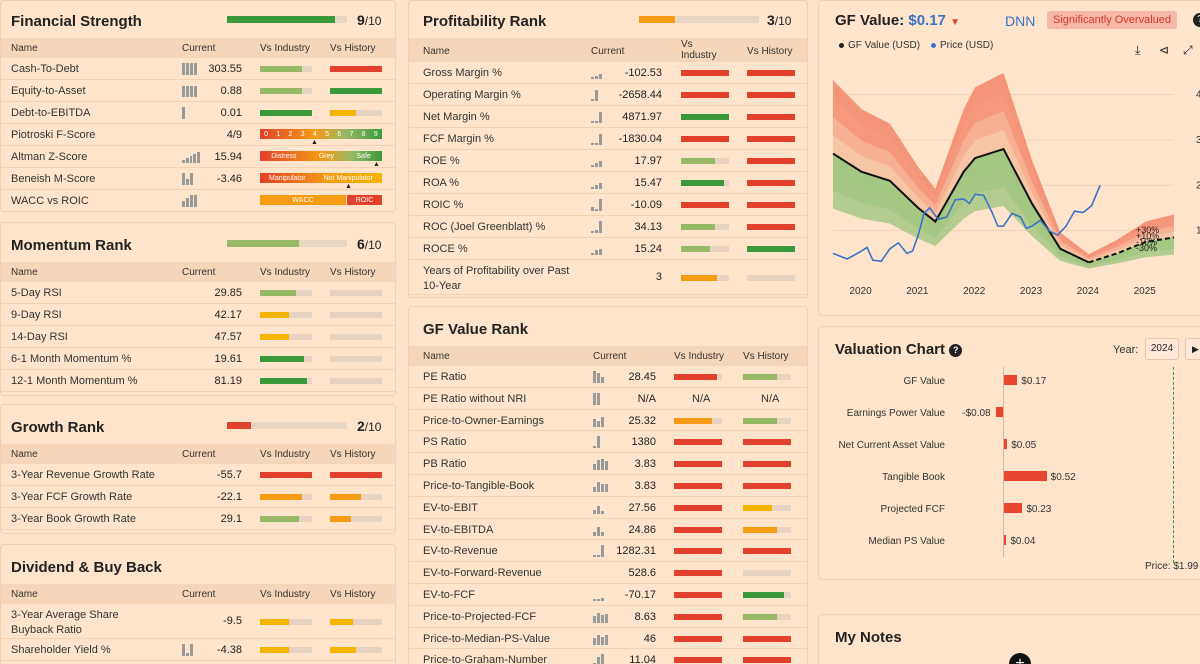 Image resolution: width=1200 pixels, height=664 pixels. I want to click on table-row: 5-Day RSI 29.85, so click(198, 293).